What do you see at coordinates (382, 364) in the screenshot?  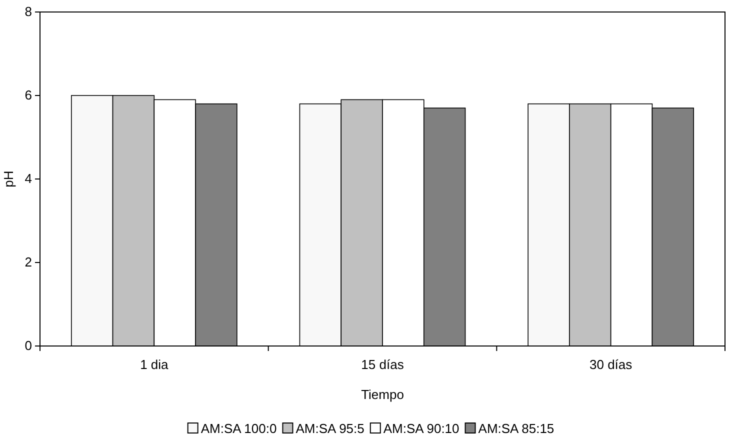 I see `x-tick-label: 15 días` at bounding box center [382, 364].